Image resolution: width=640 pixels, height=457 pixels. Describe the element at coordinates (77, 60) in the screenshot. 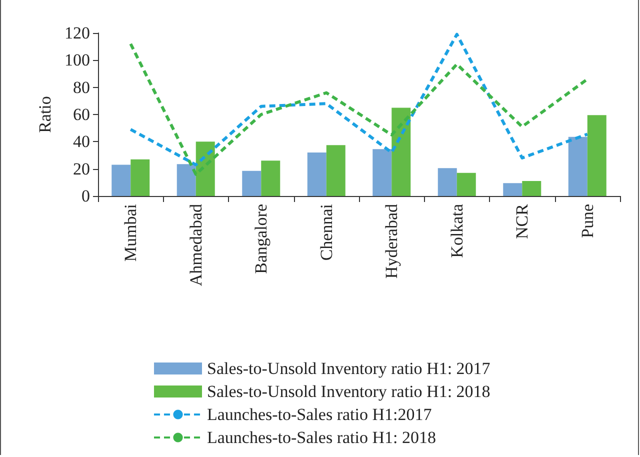

I see `y-tick-label: 100` at that location.